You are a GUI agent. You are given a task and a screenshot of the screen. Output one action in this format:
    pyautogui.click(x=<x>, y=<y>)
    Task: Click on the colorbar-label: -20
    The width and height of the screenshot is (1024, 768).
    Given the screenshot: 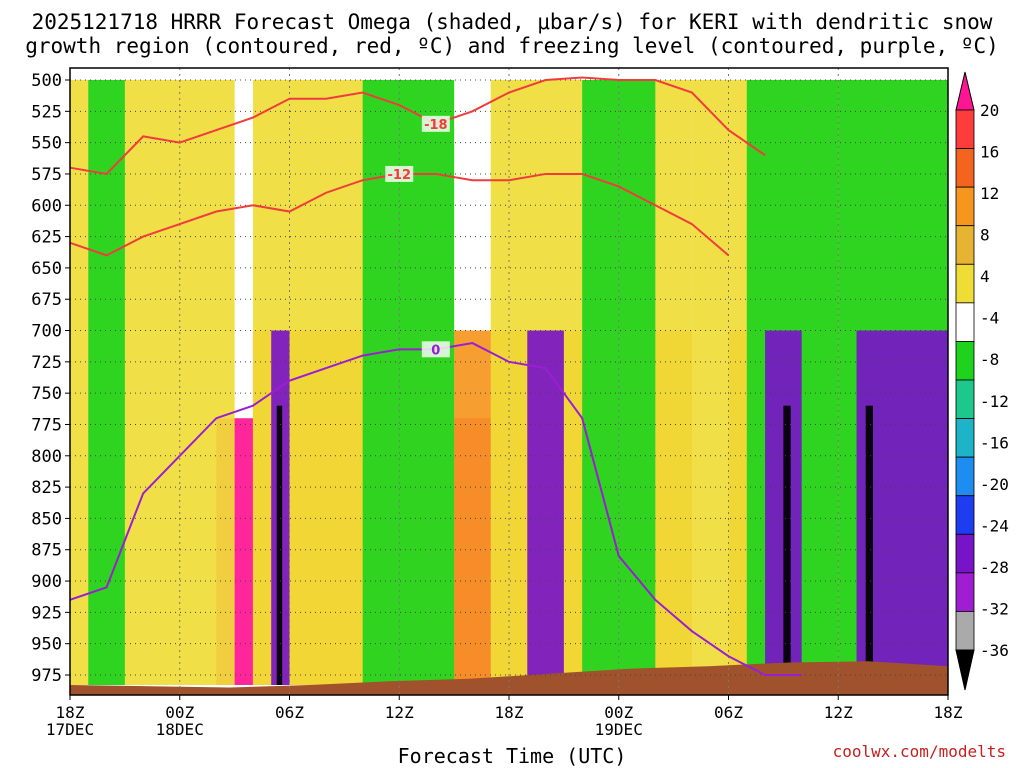 What is the action you would take?
    pyautogui.click(x=994, y=484)
    